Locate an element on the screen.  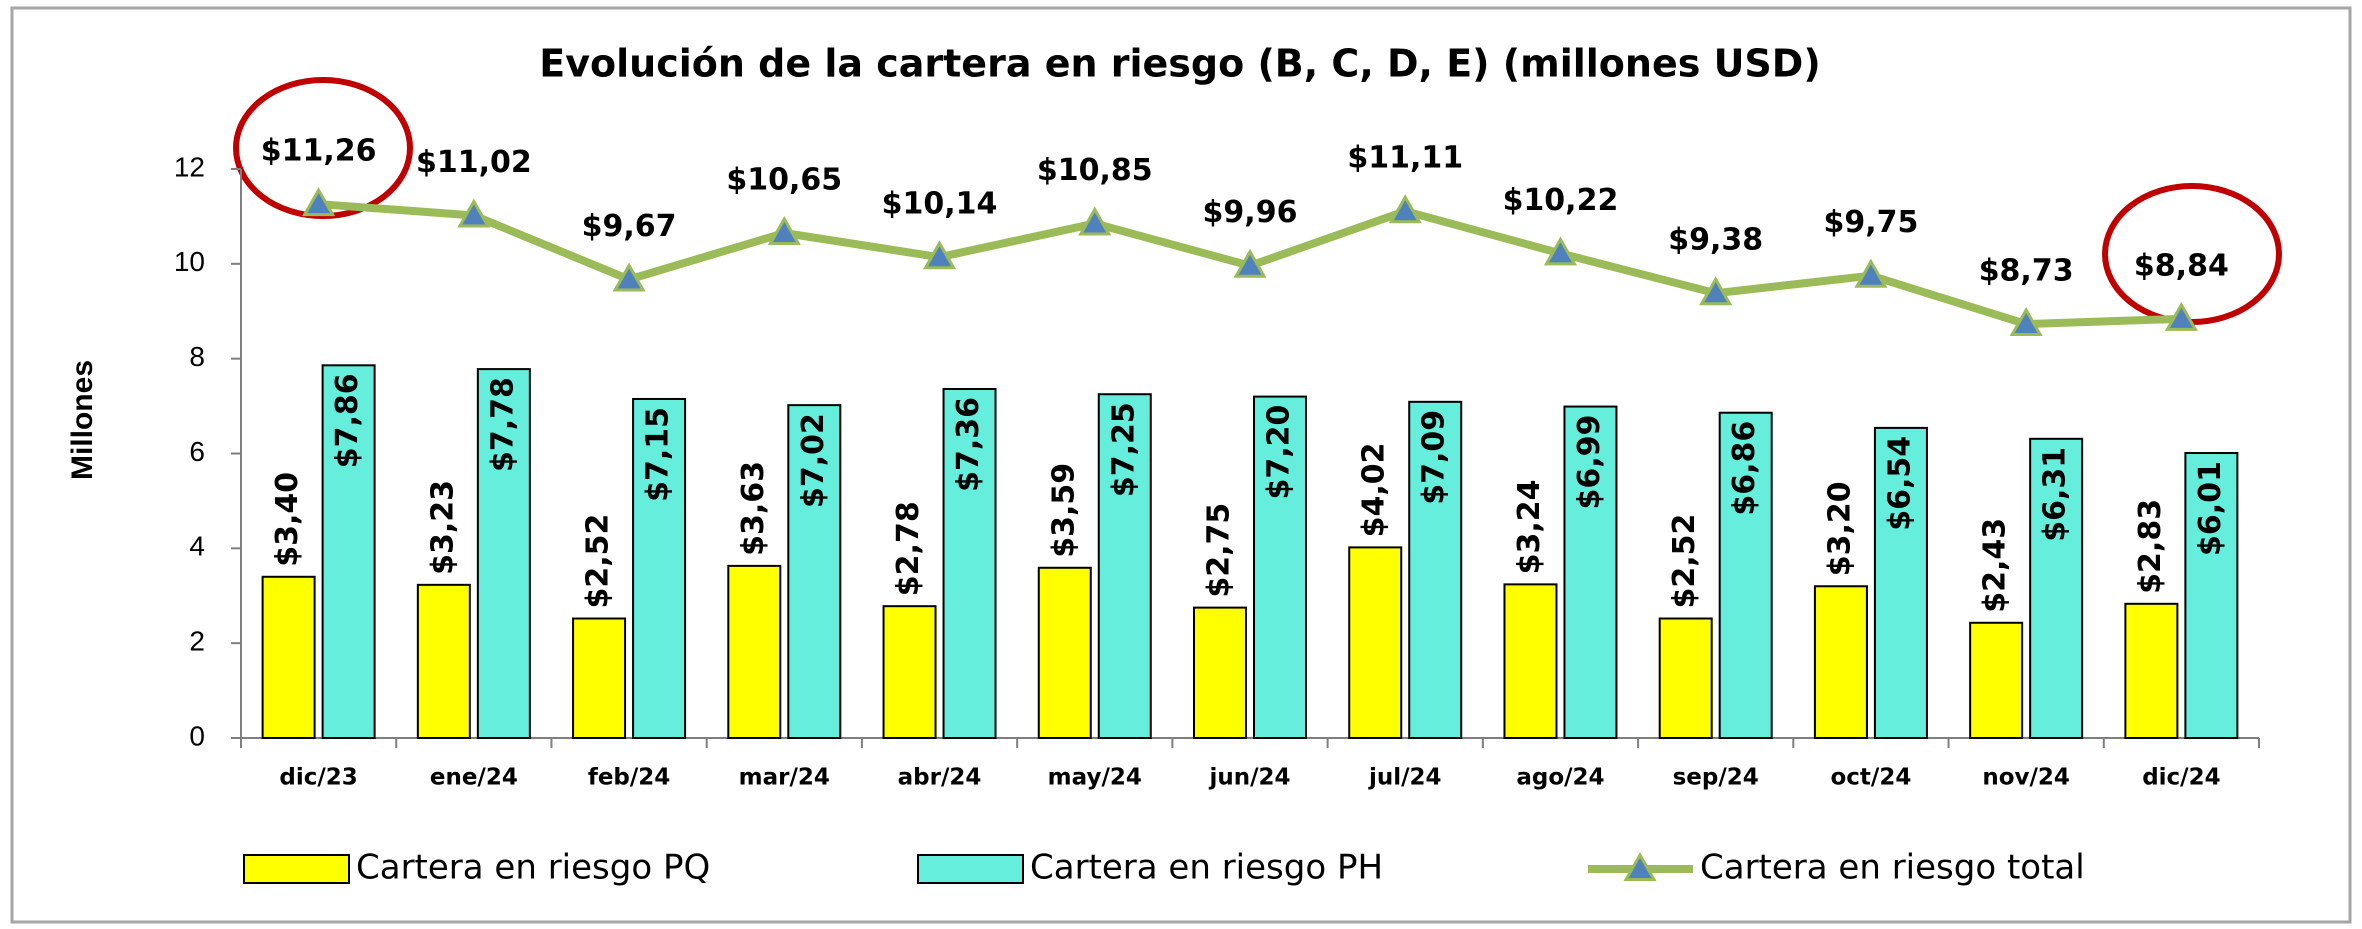
y-tick-label: 12 is located at coordinates (189, 166).